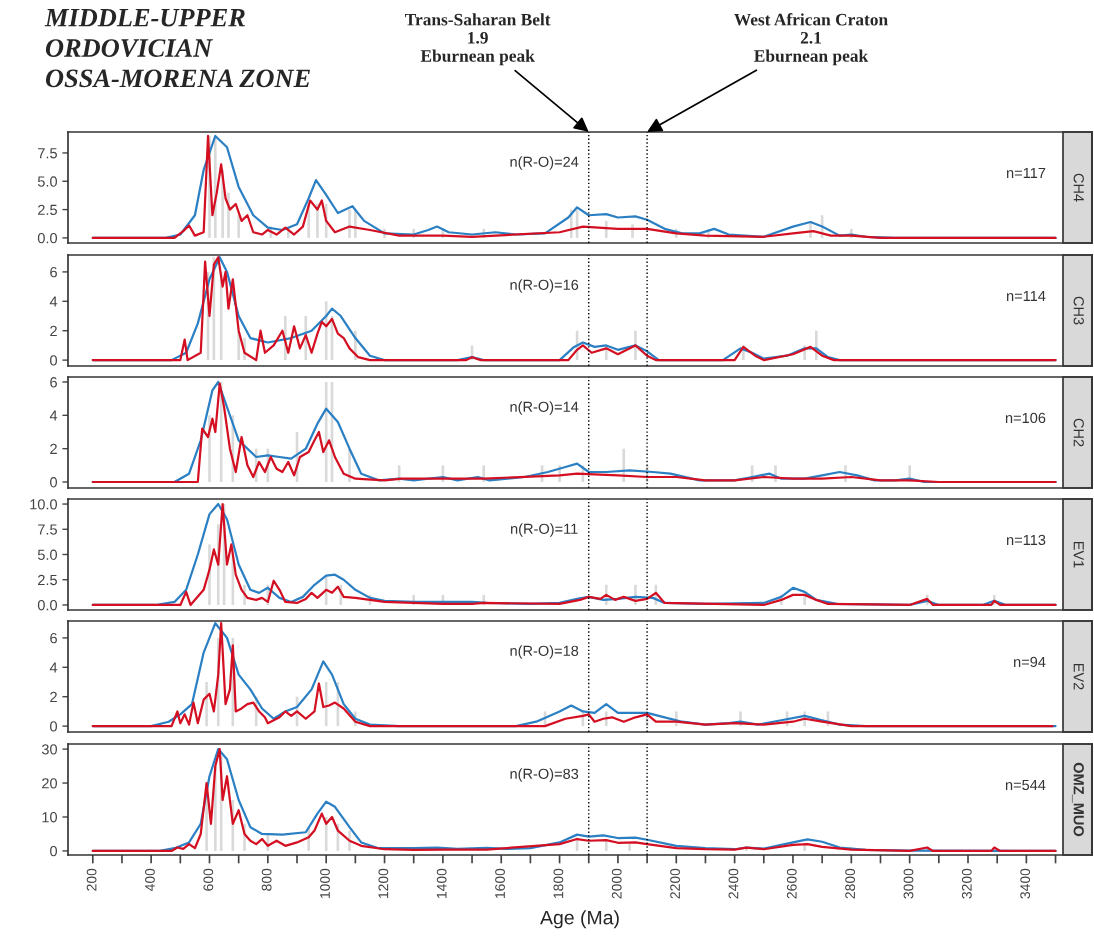 The height and width of the screenshot is (938, 1094). What do you see at coordinates (1078, 310) in the screenshot?
I see `text: CH3` at bounding box center [1078, 310].